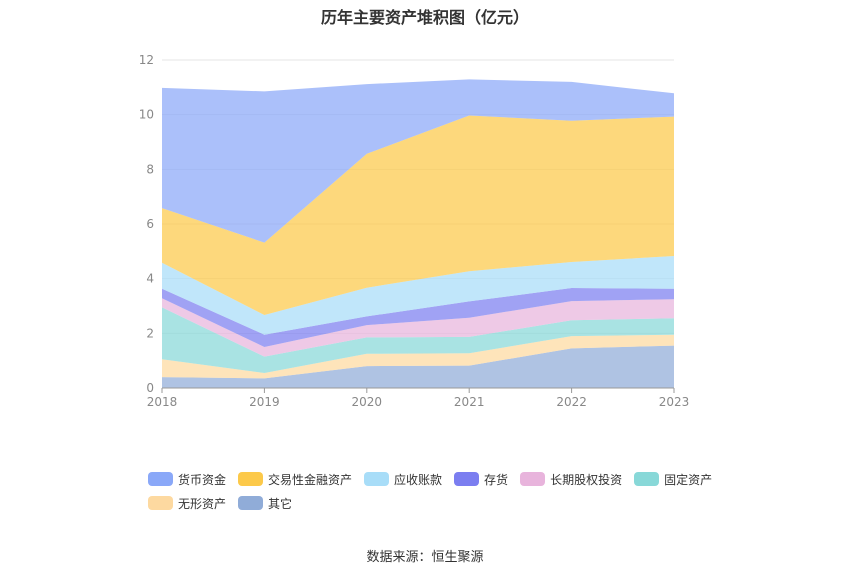 The height and width of the screenshot is (575, 850). I want to click on legend-item-6: 无形资产, so click(187, 503).